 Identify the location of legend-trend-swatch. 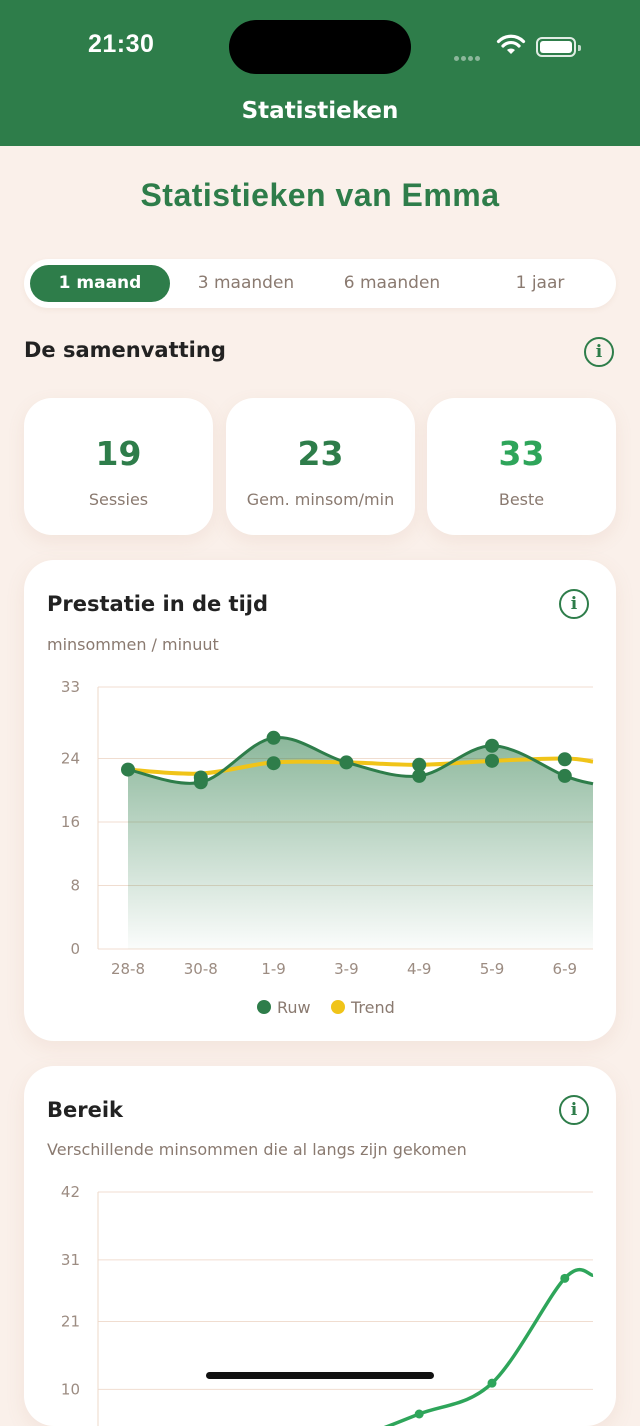
(338, 1007).